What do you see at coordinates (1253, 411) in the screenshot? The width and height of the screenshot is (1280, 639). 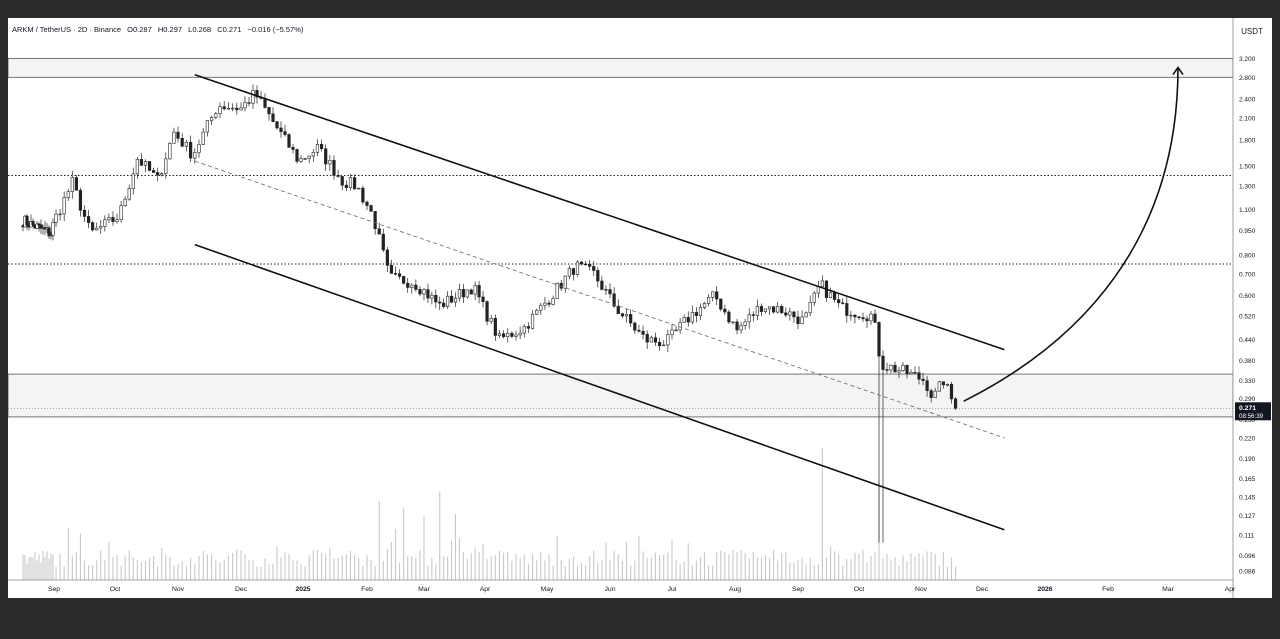 I see `last-price-badge` at bounding box center [1253, 411].